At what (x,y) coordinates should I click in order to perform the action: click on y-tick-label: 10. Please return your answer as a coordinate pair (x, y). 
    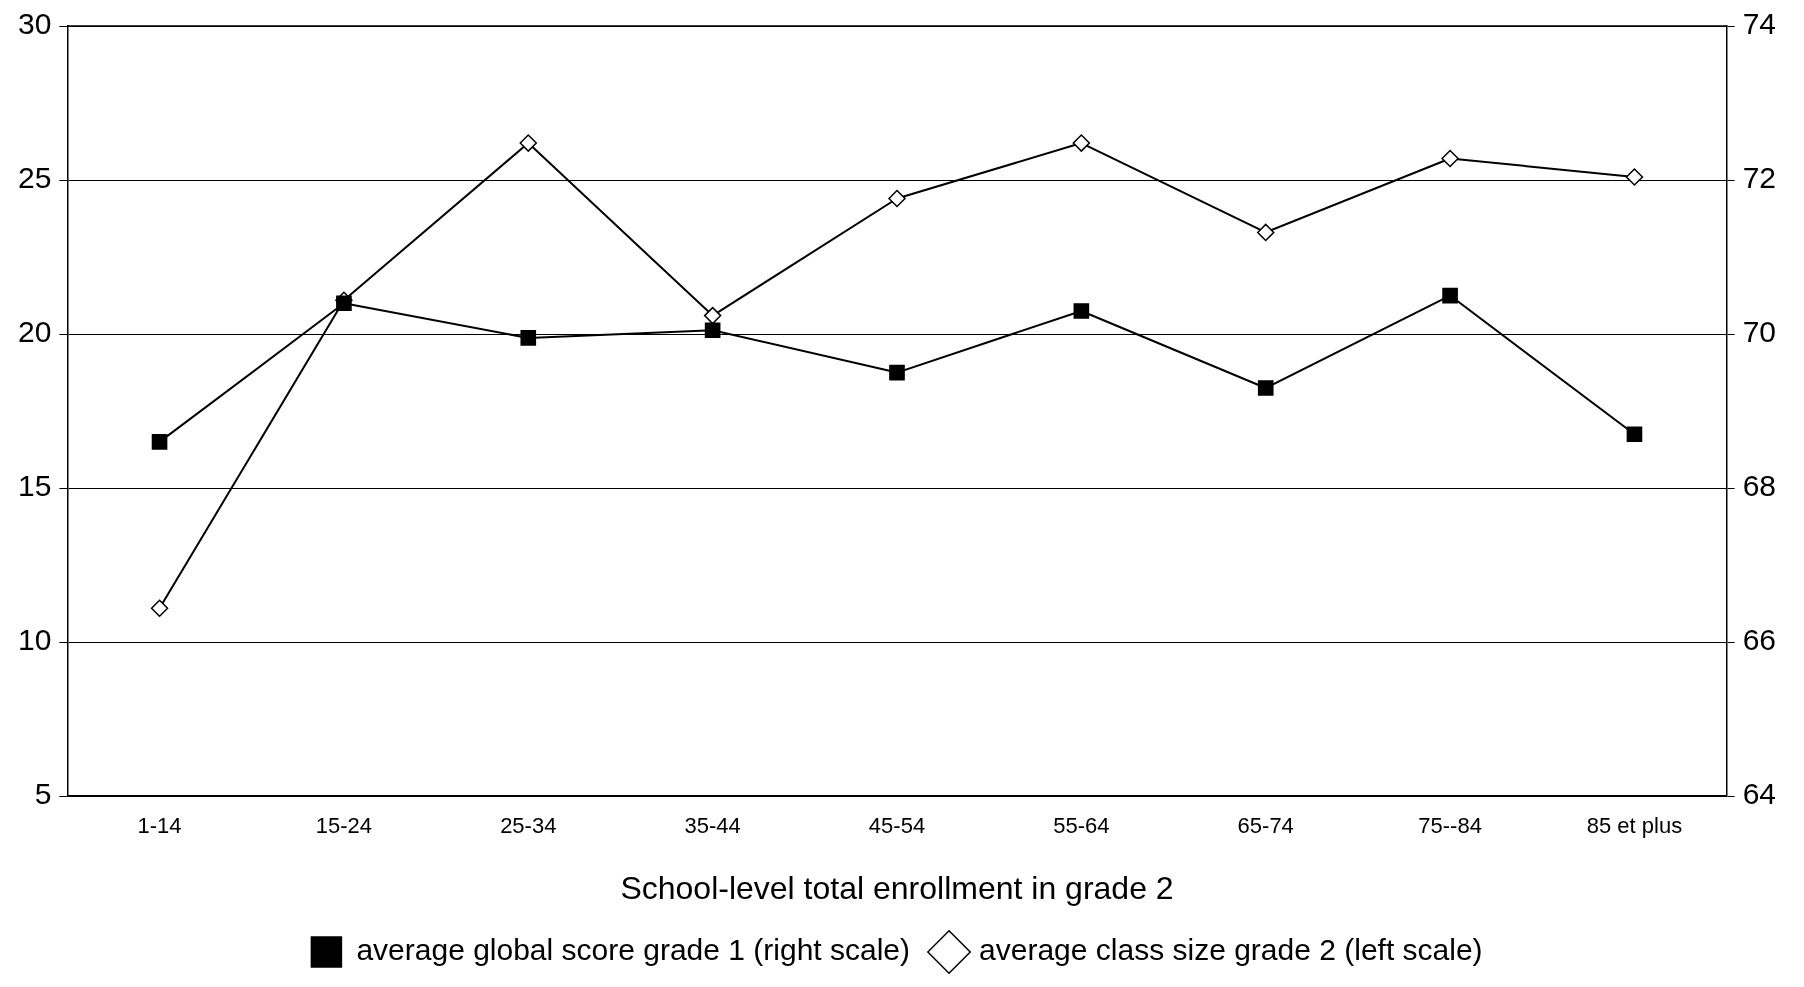
    Looking at the image, I should click on (34, 640).